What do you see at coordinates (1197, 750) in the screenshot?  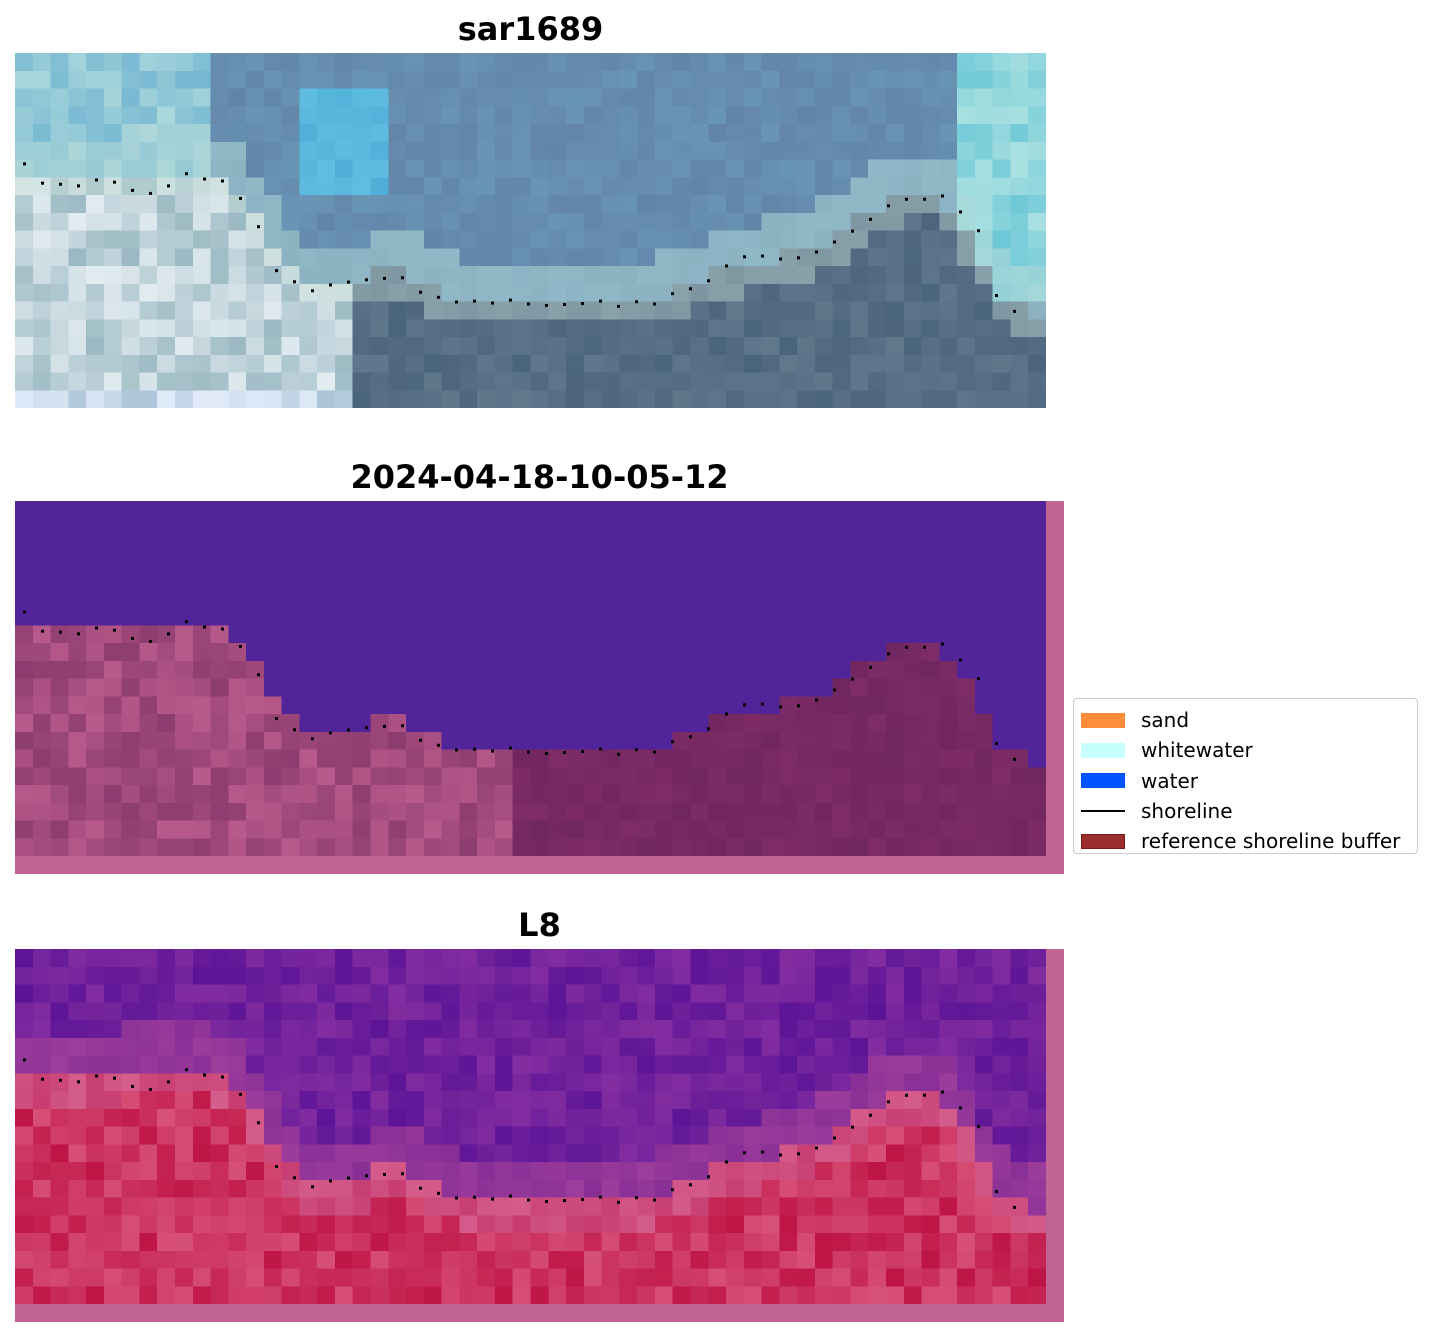 I see `legend-label: whitewater` at bounding box center [1197, 750].